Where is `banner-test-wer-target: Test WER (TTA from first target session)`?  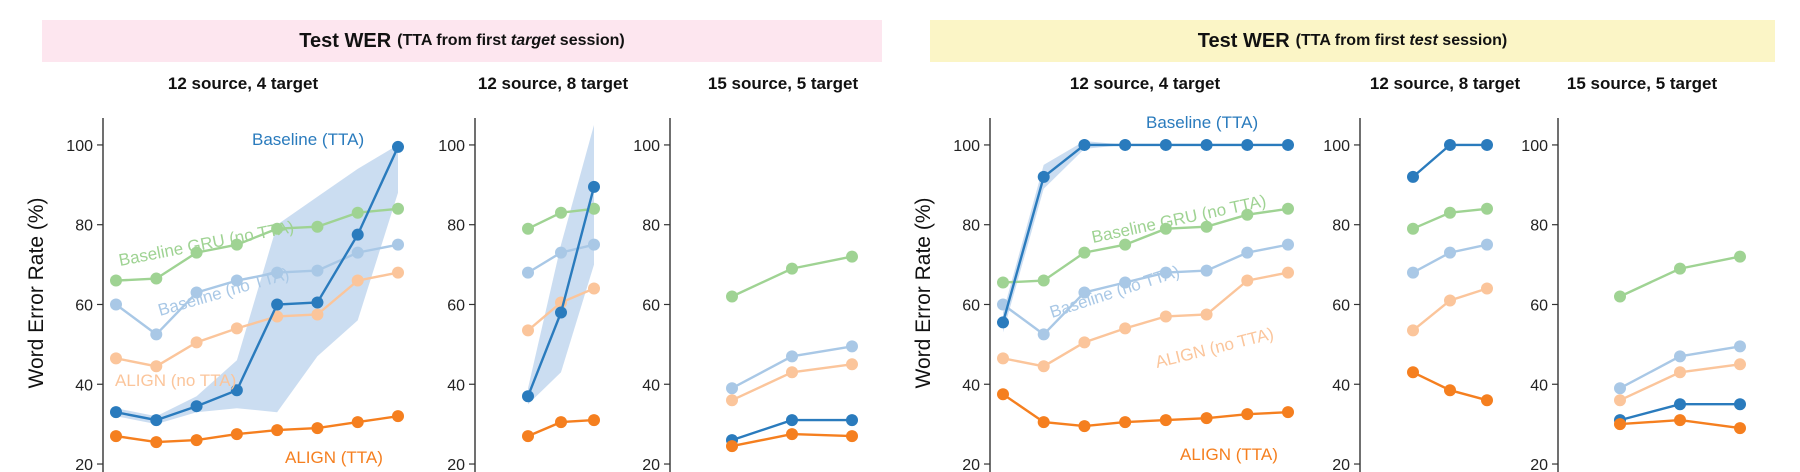 banner-test-wer-target: Test WER (TTA from first target session) is located at coordinates (462, 41).